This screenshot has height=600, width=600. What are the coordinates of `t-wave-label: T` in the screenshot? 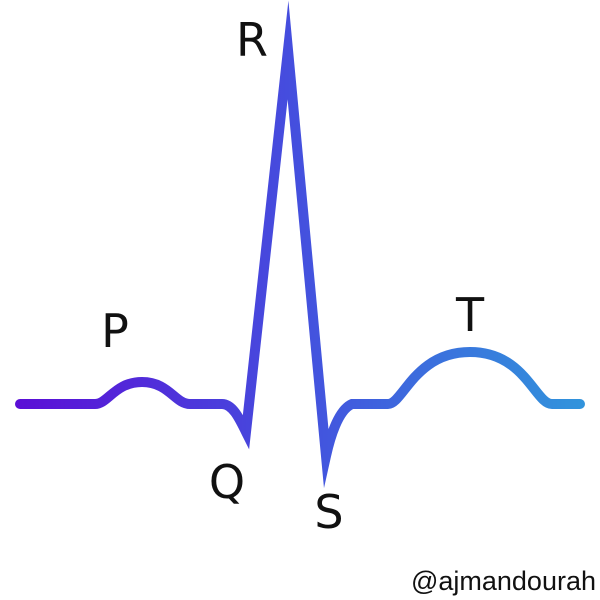 It's located at (470, 315).